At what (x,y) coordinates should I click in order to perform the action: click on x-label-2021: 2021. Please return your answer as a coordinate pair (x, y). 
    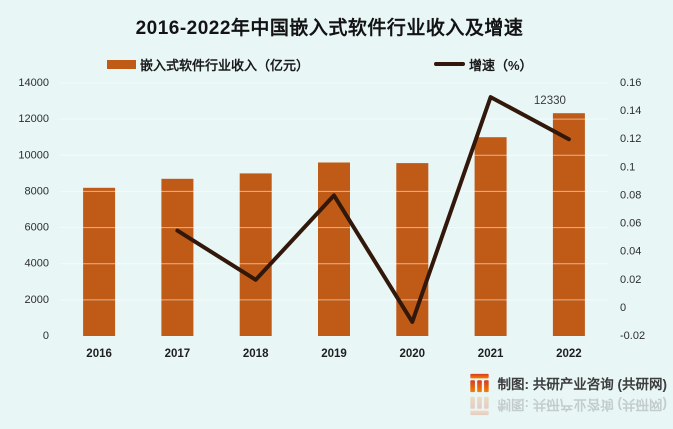
    Looking at the image, I should click on (491, 354).